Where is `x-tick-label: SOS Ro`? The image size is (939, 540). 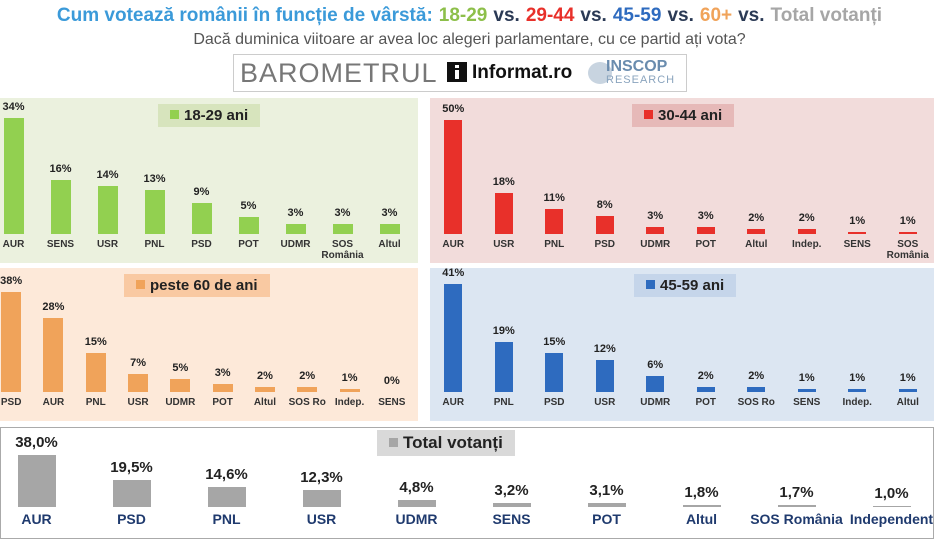
x-tick-label: SOS Ro is located at coordinates (307, 402).